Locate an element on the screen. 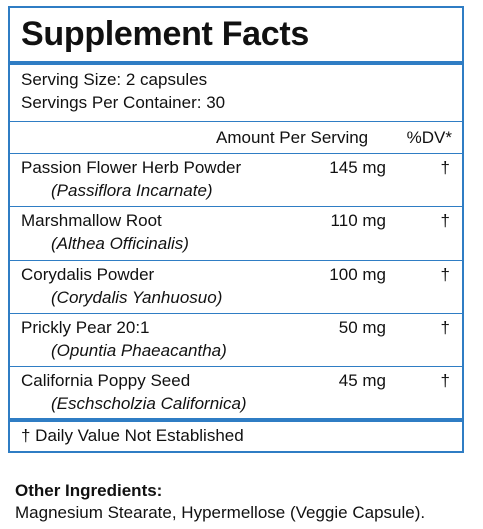 Image resolution: width=483 pixels, height=529 pixels. title-divider is located at coordinates (236, 63).